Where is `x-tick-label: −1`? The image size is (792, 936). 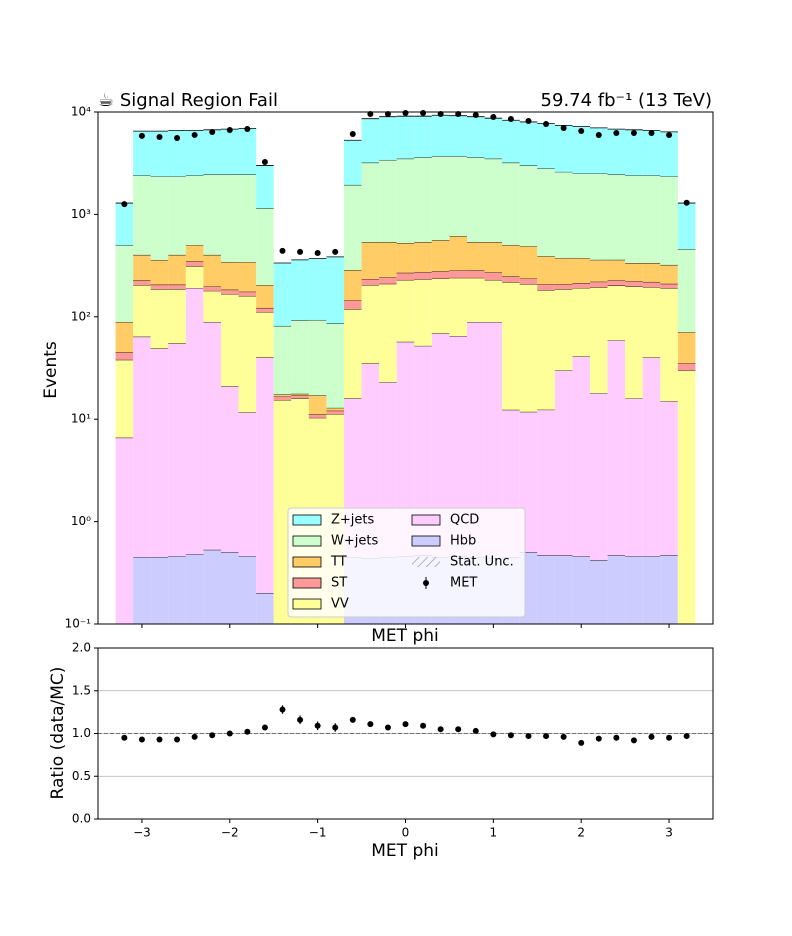 x-tick-label: −1 is located at coordinates (318, 833).